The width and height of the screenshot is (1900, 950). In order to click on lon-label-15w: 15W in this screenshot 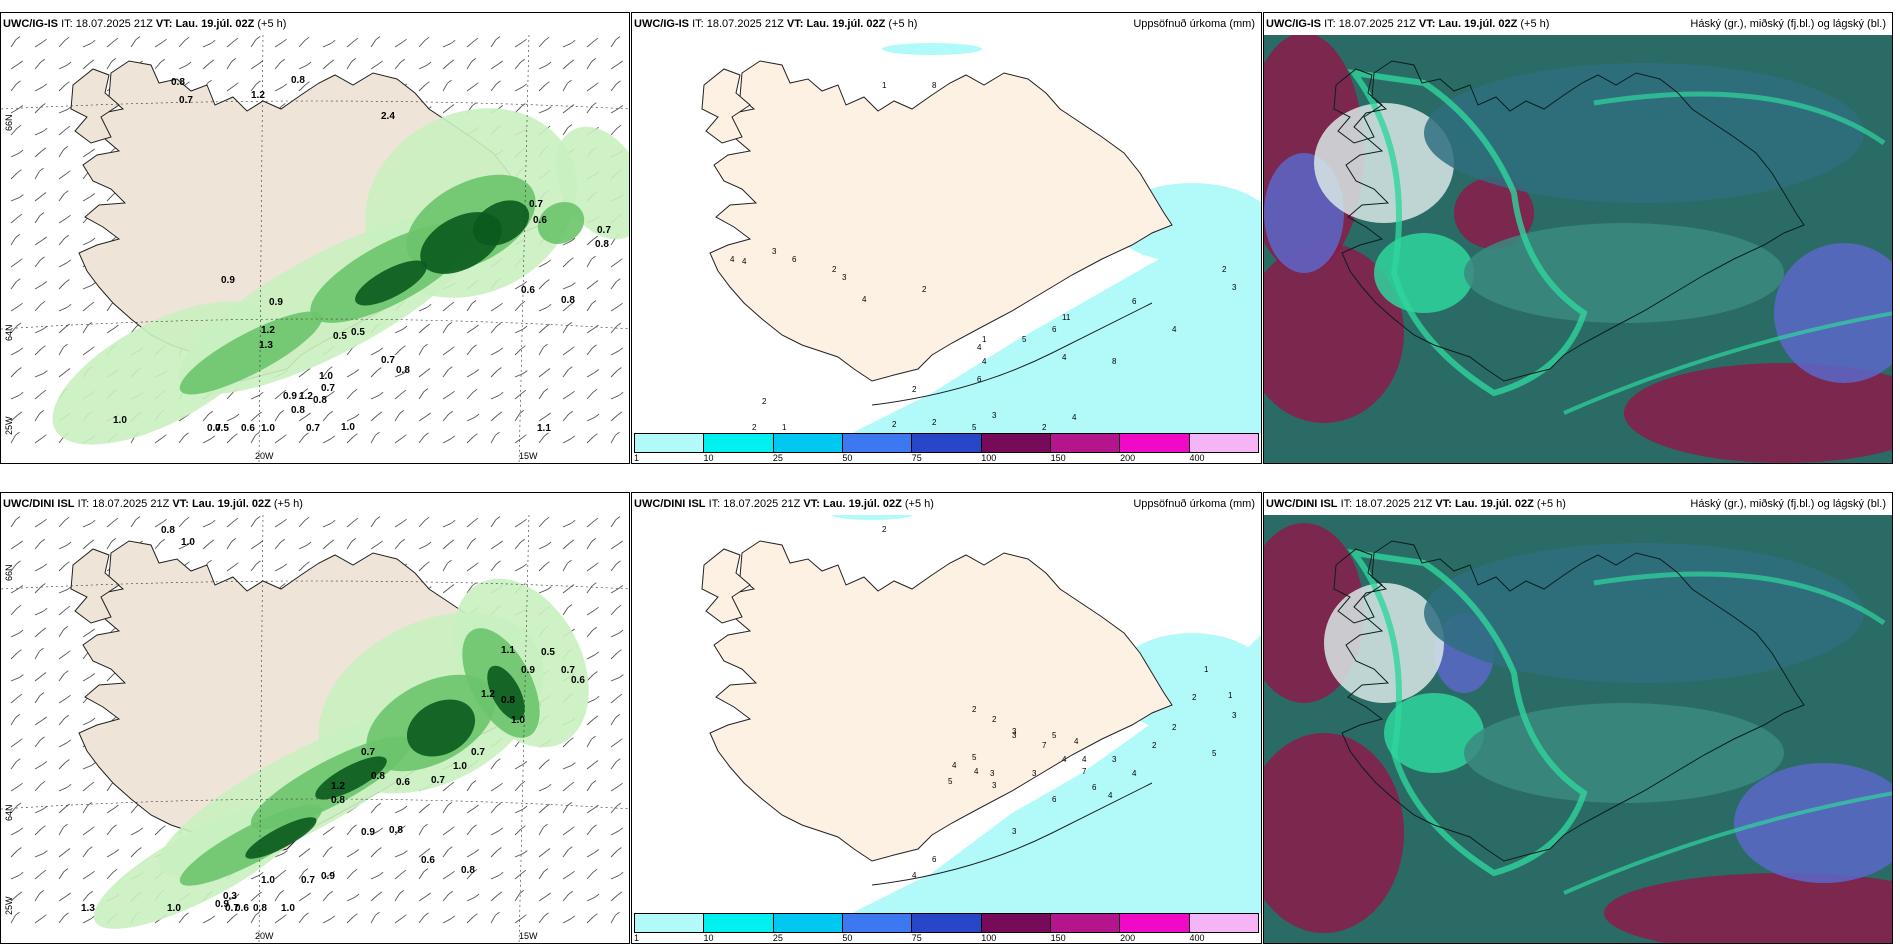, I will do `click(528, 456)`.